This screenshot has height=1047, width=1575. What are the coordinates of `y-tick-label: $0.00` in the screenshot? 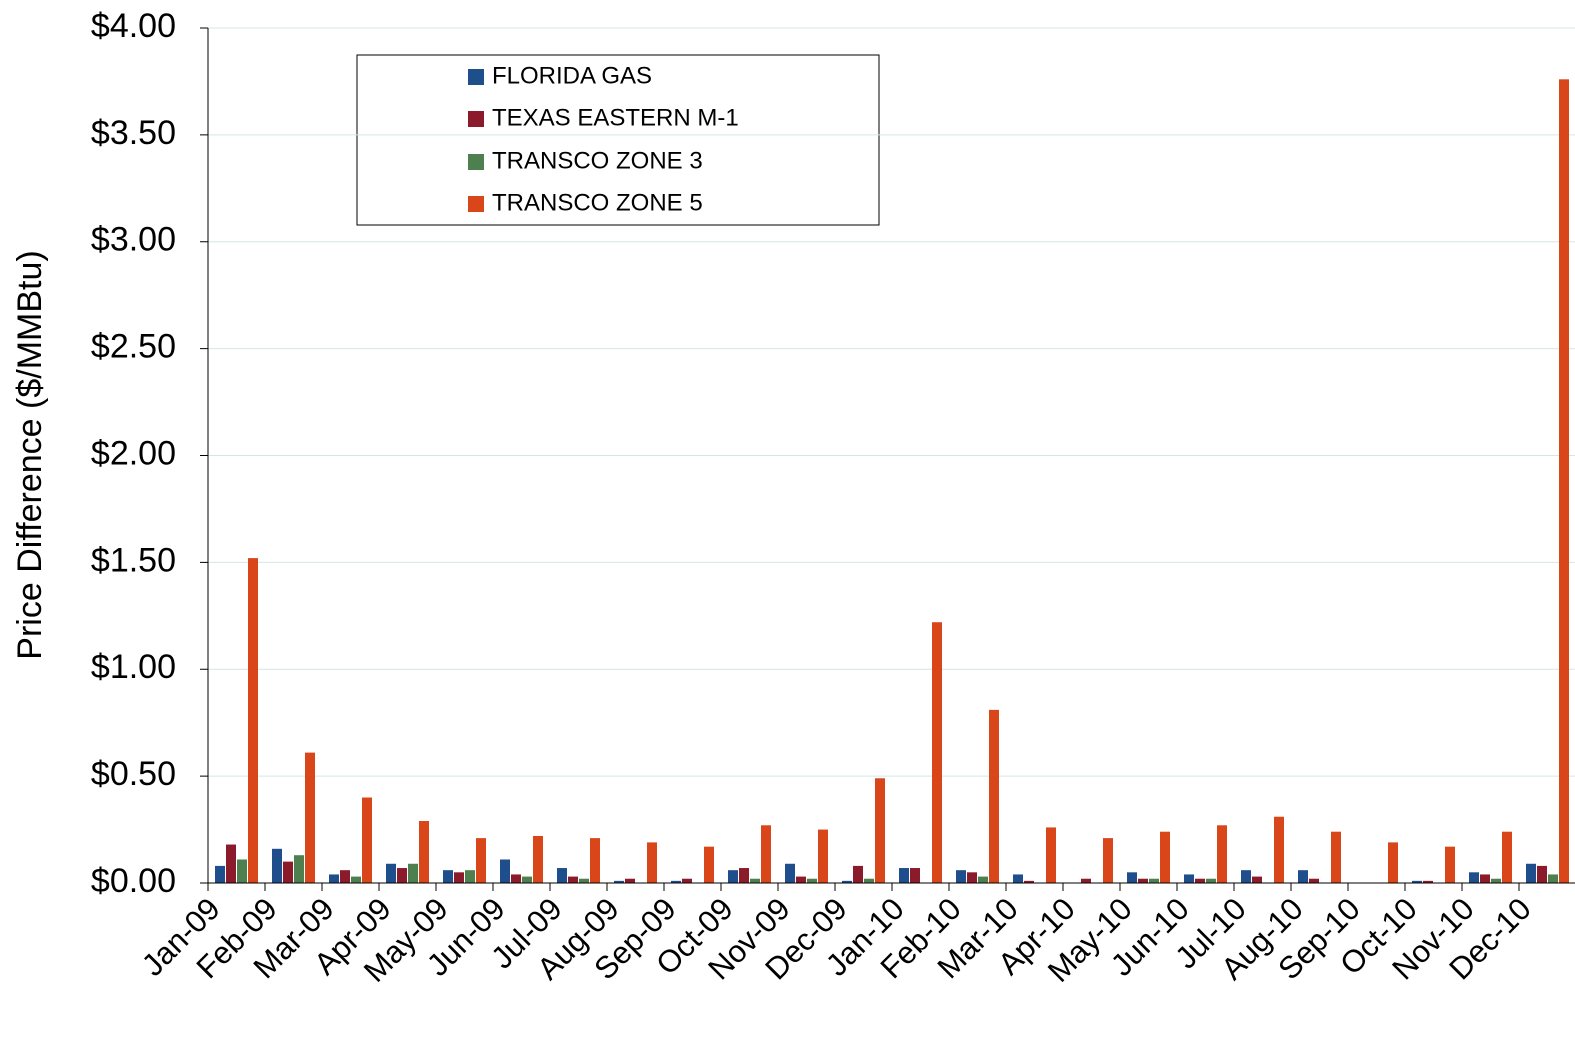 It's located at (133, 881).